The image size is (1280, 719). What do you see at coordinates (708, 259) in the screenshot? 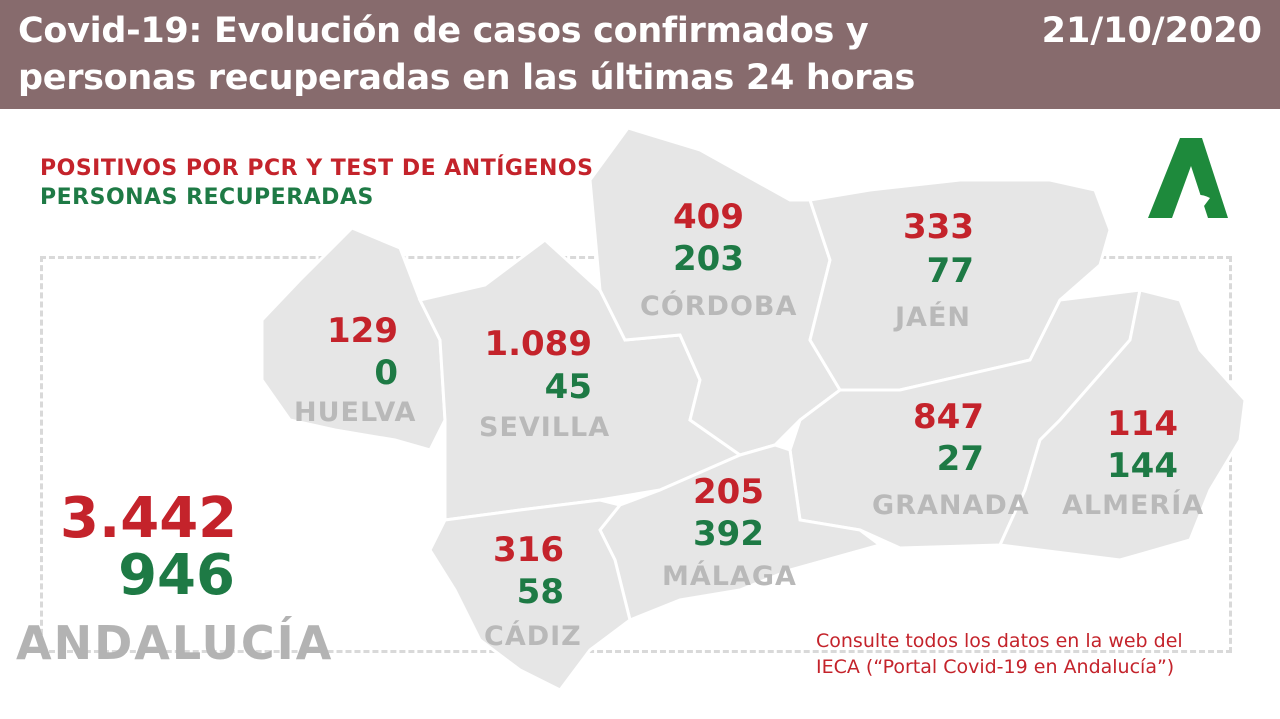
I see `cordoba-recovered: 203` at bounding box center [708, 259].